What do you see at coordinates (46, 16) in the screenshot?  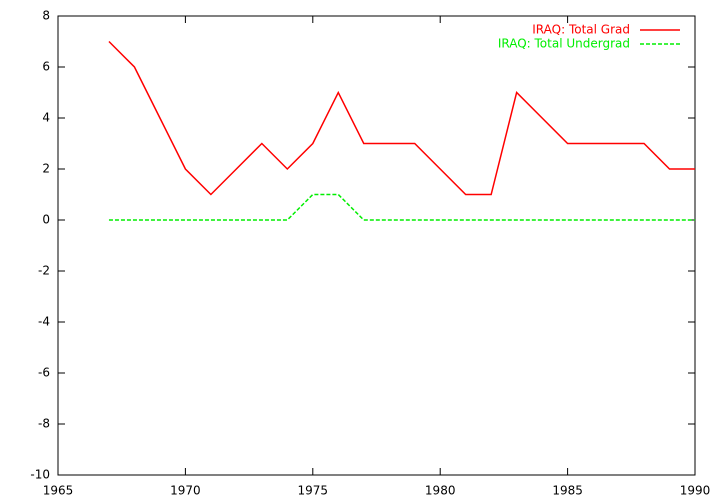 I see `y-tick-label: 8` at bounding box center [46, 16].